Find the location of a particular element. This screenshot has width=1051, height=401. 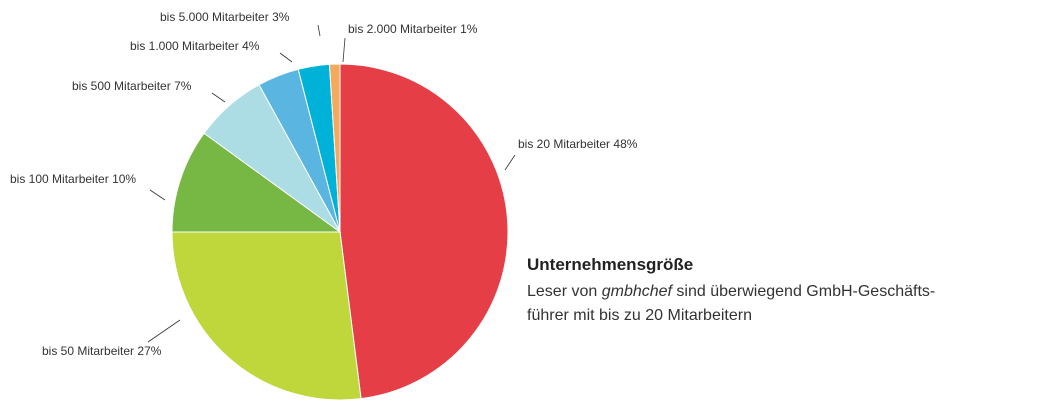

slice-label: bis 20 Mitarbeiter 48% is located at coordinates (578, 144).